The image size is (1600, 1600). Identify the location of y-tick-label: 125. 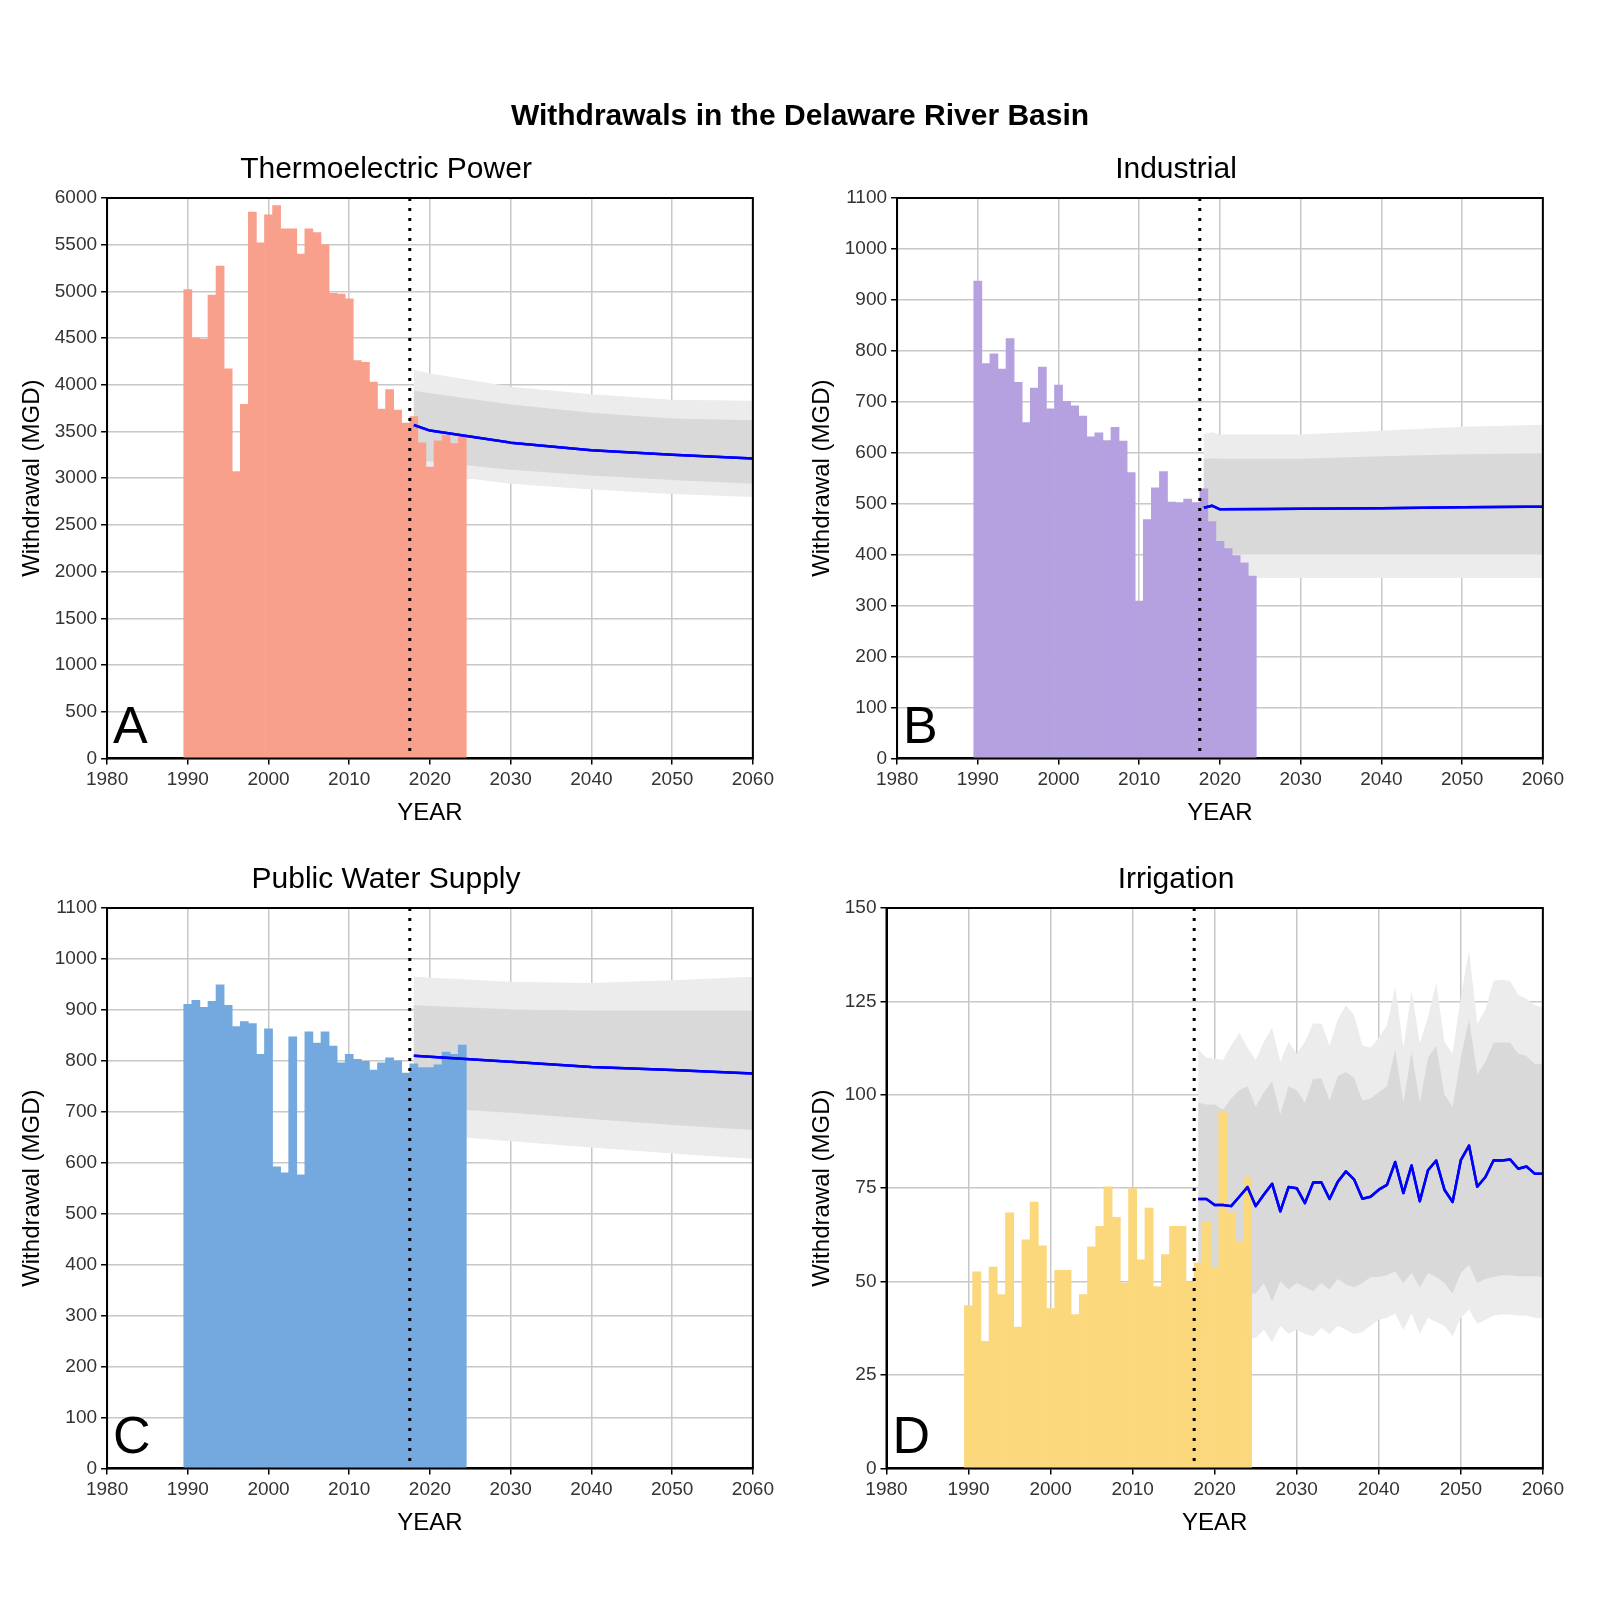
(860, 1000).